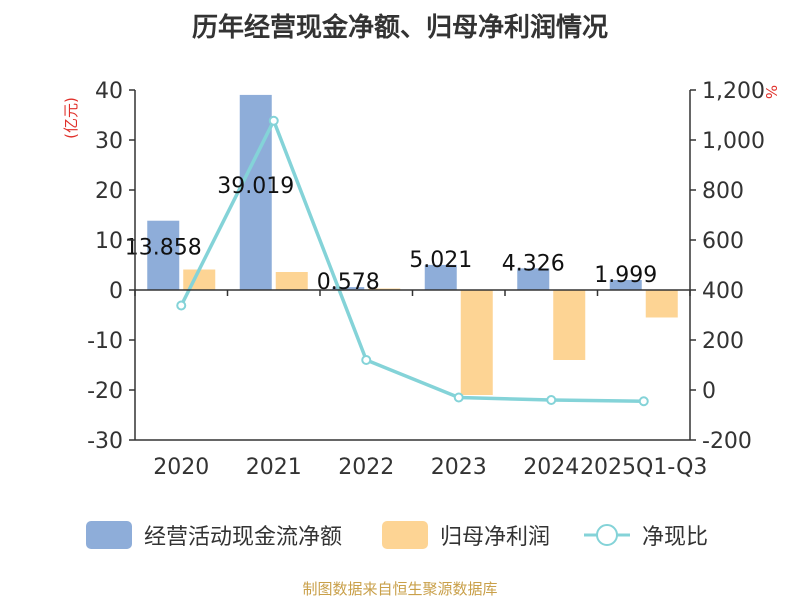 The image size is (800, 600). Describe the element at coordinates (391, 234) in the screenshot. I see `data-label-layer: 13.858 39.019 0.578 5.021 4.326 1.999` at that location.